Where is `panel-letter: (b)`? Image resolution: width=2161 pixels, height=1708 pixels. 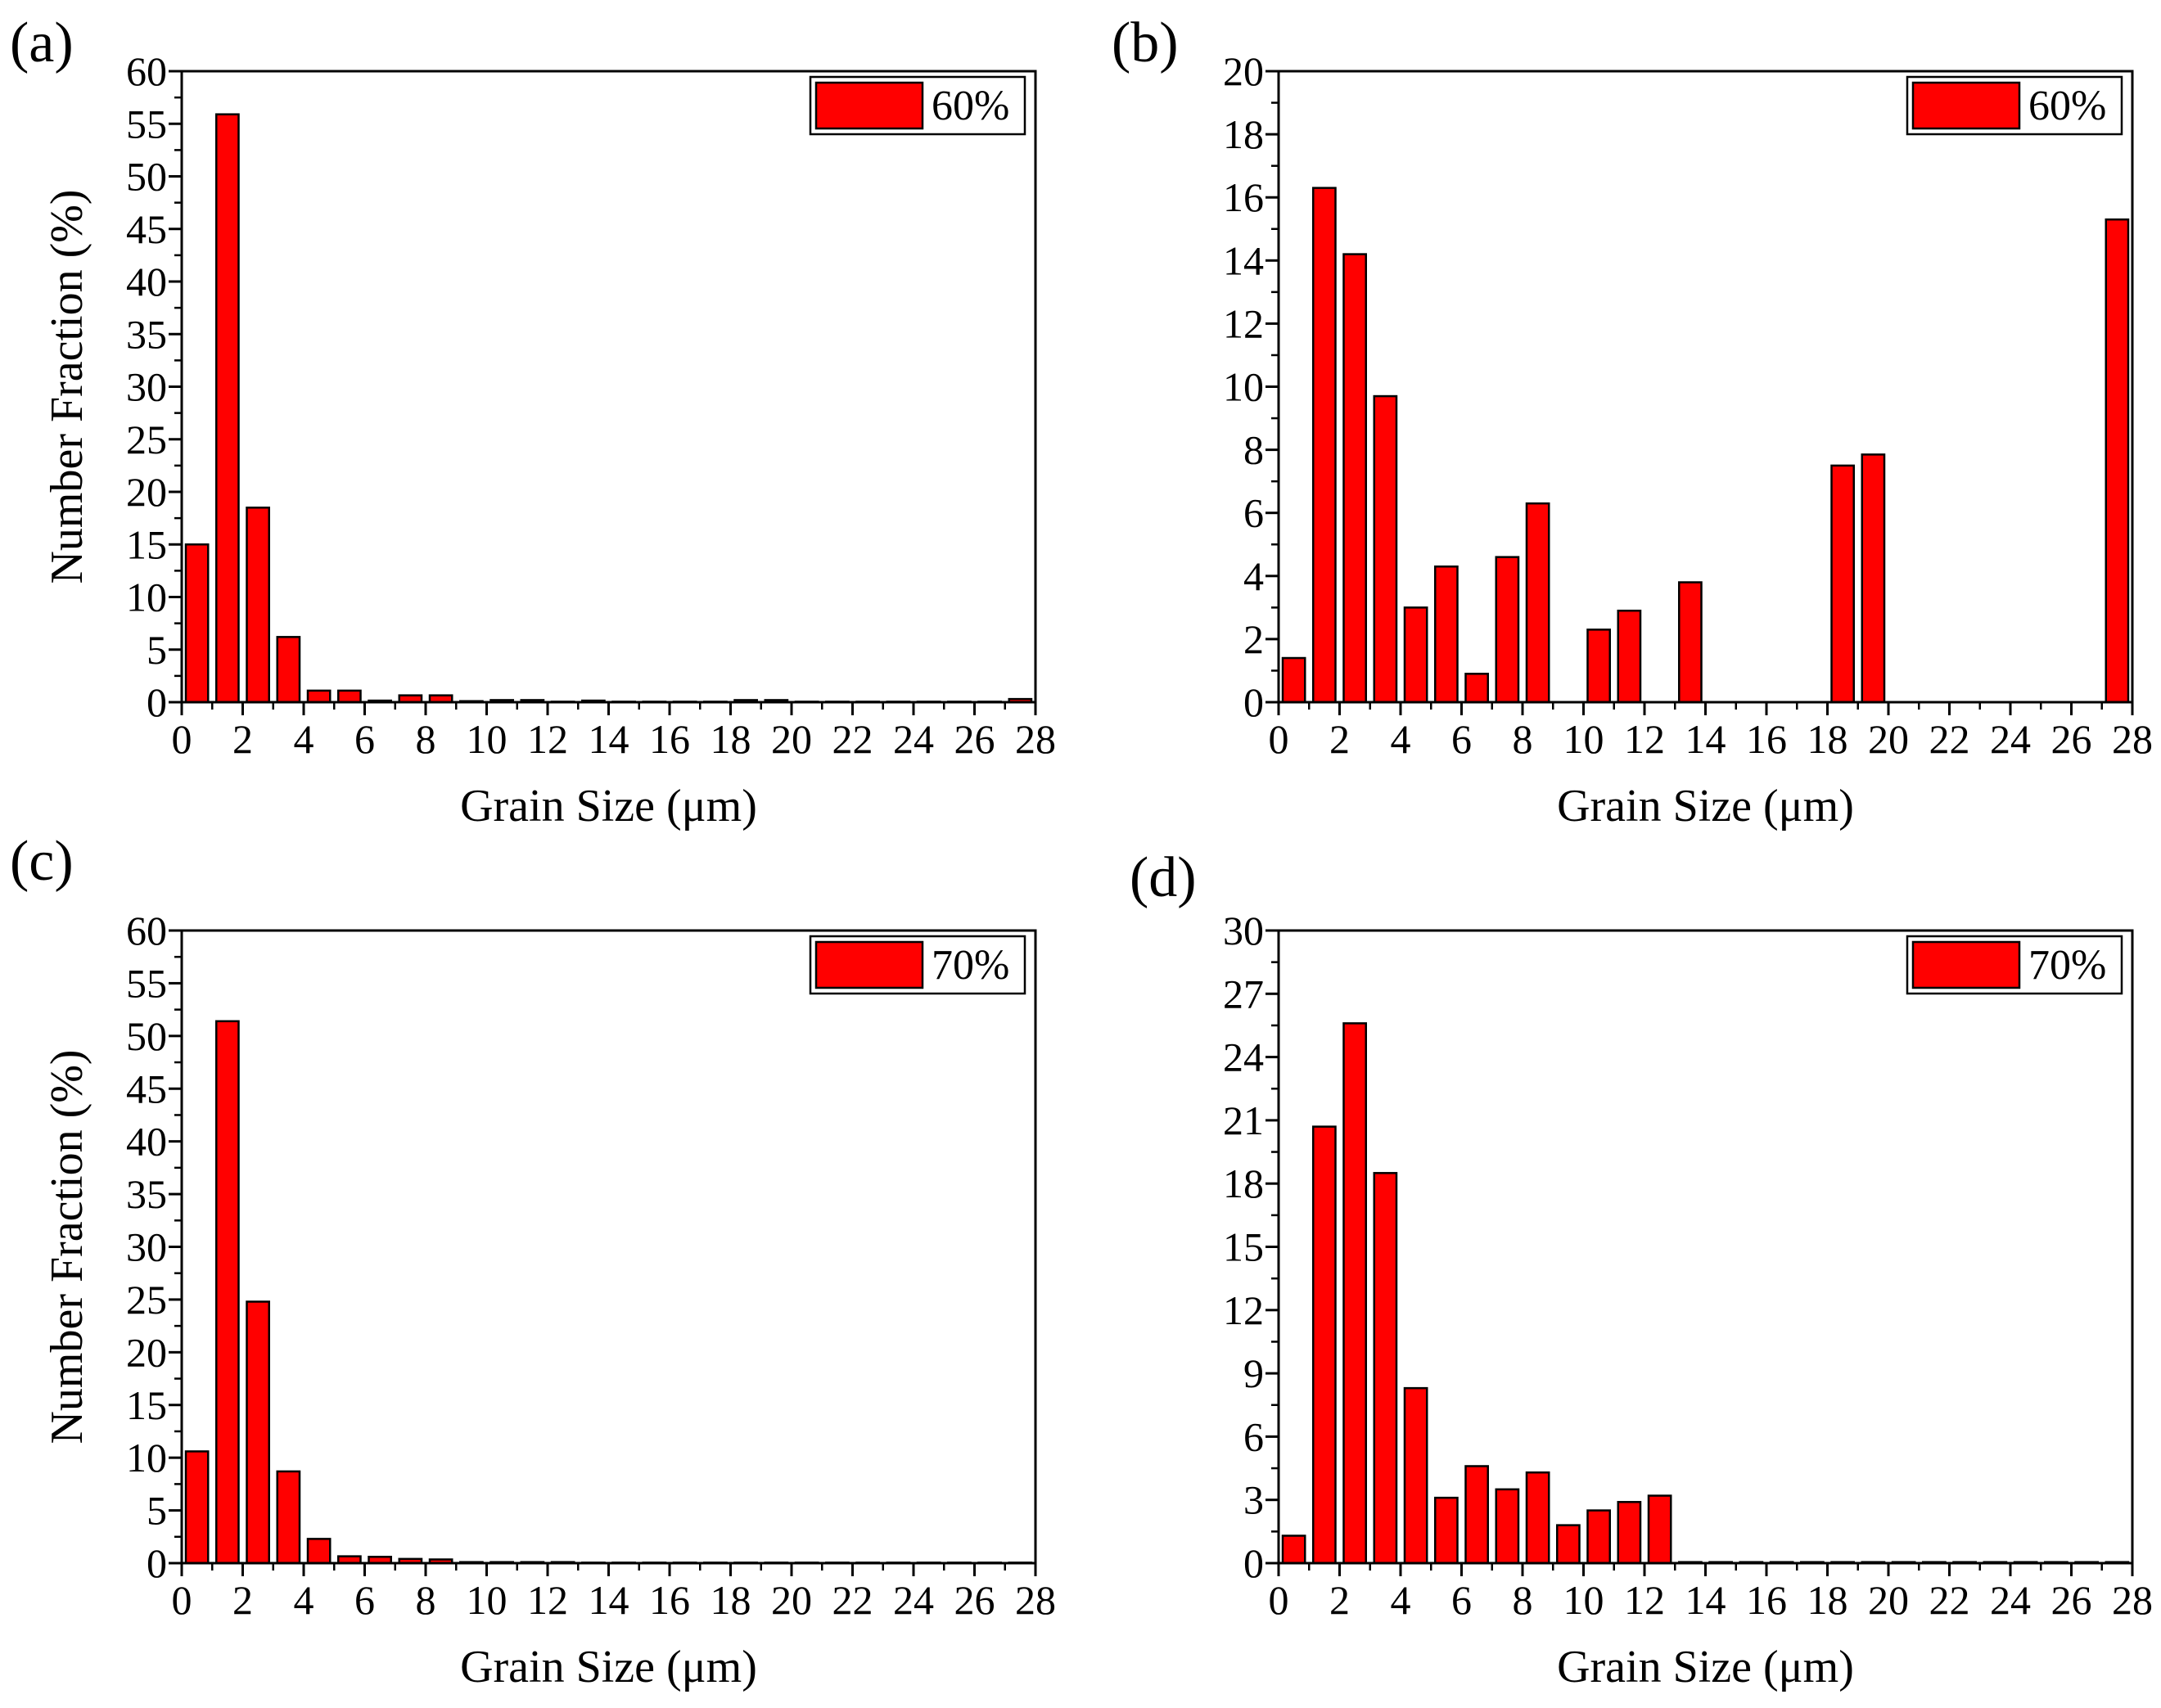
panel-letter: (b) is located at coordinates (1145, 42).